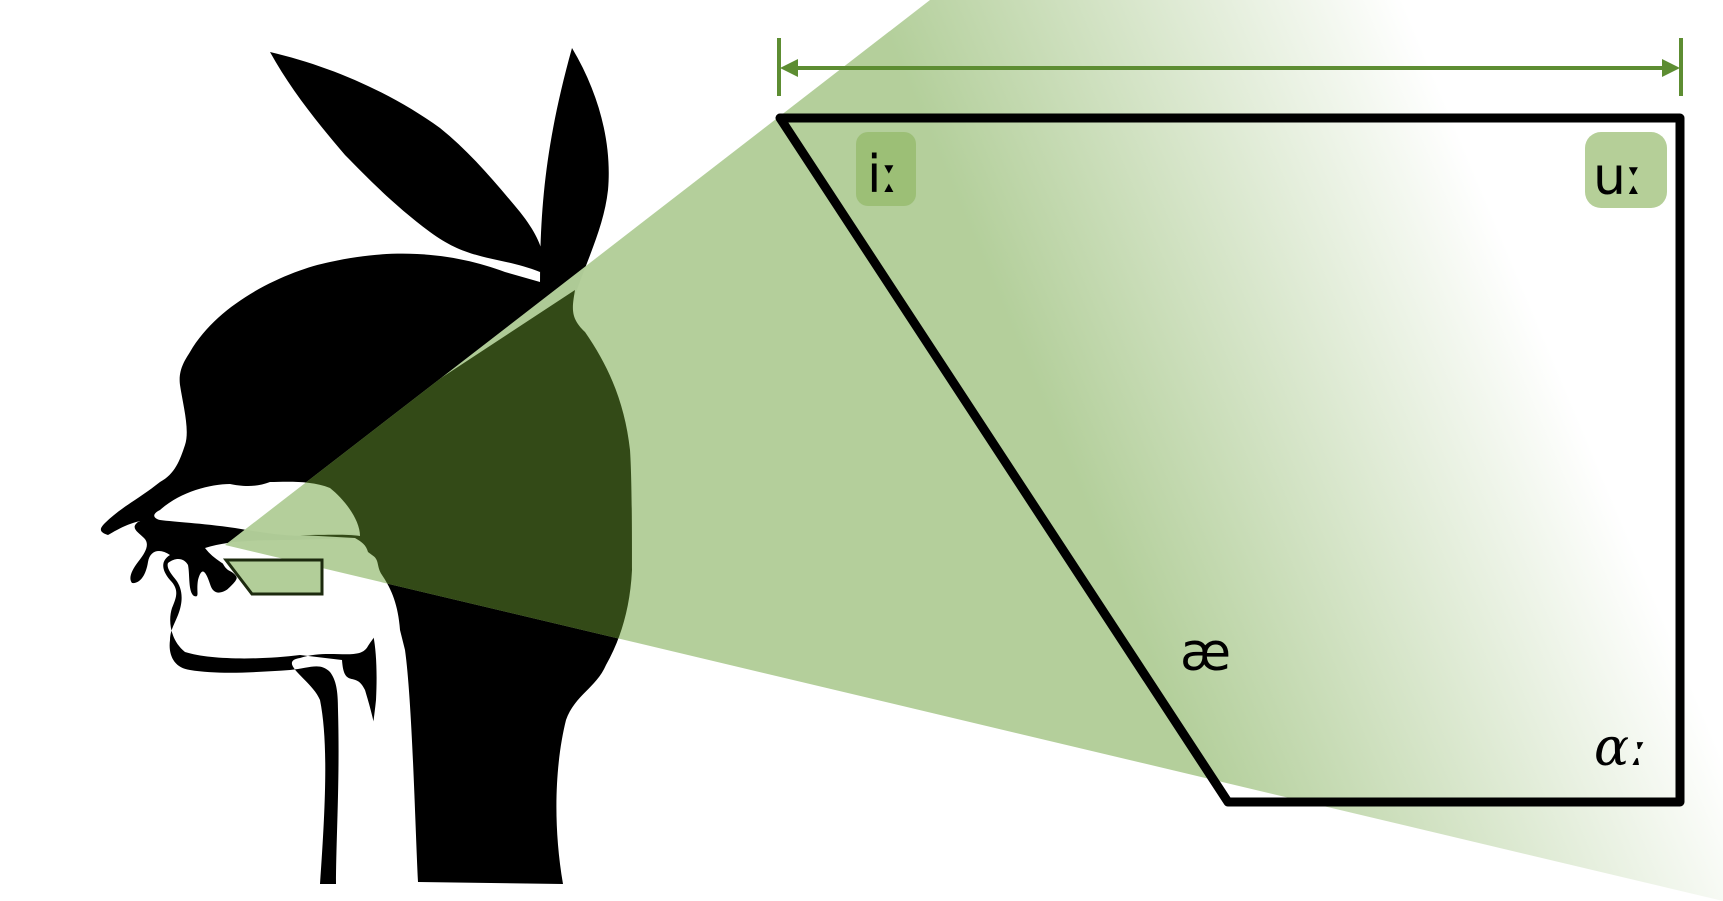  What do you see at coordinates (1620, 748) in the screenshot?
I see `vowel-a-long: ɑː` at bounding box center [1620, 748].